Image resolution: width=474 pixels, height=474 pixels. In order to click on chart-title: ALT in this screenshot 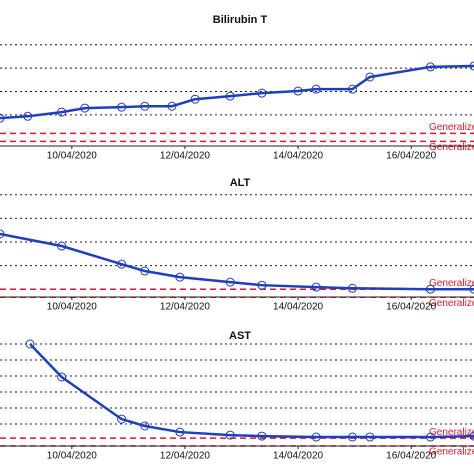, I will do `click(240, 183)`.